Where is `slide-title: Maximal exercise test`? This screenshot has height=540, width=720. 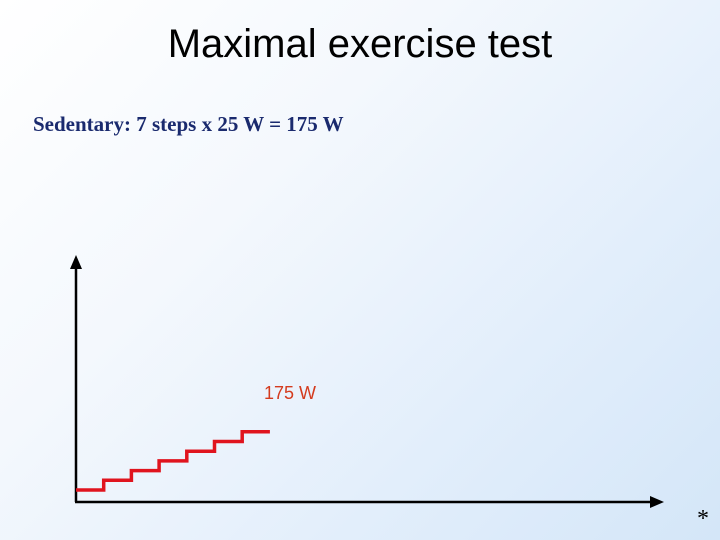
slide-title: Maximal exercise test is located at coordinates (360, 44).